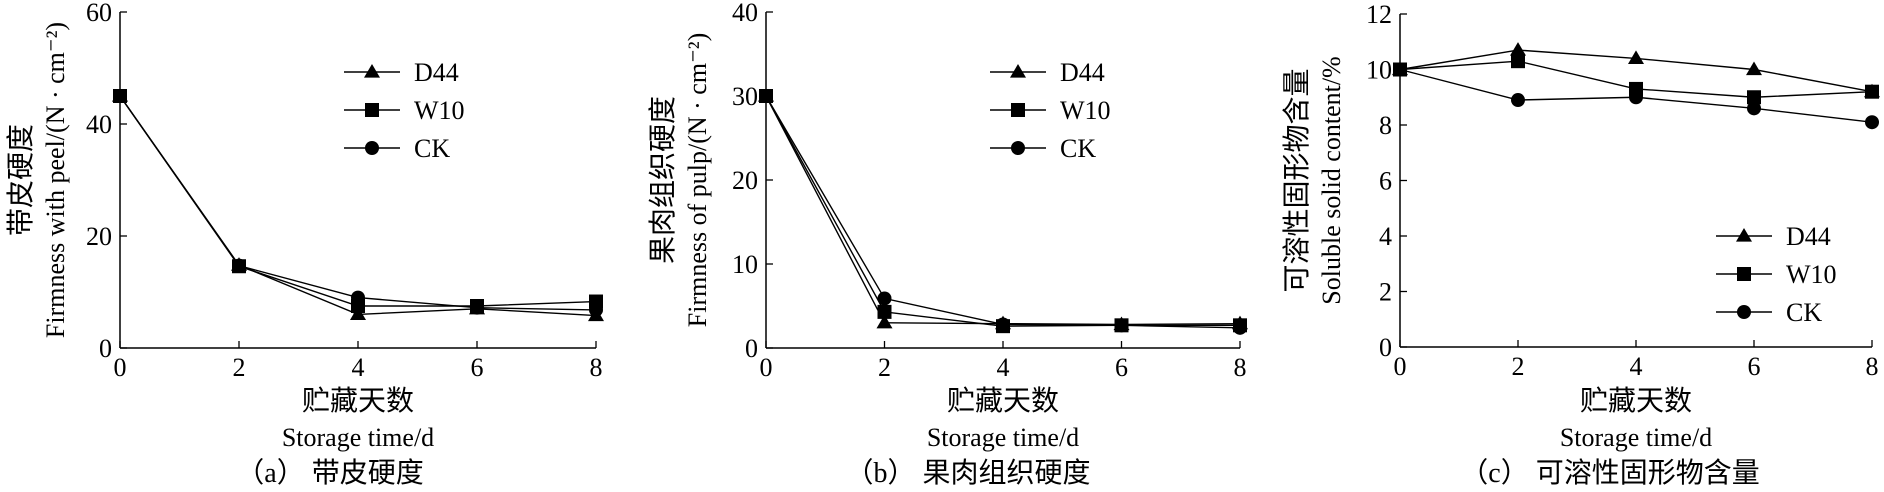 This screenshot has width=1884, height=492. Describe the element at coordinates (55, 180) in the screenshot. I see `y-axis-title-en: Firmness with peel/(N · cm⁻²)` at that location.